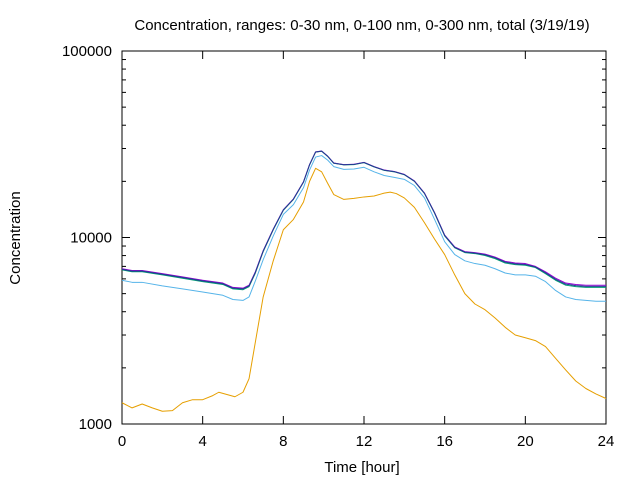  I want to click on x-tick-label: 12, so click(364, 441).